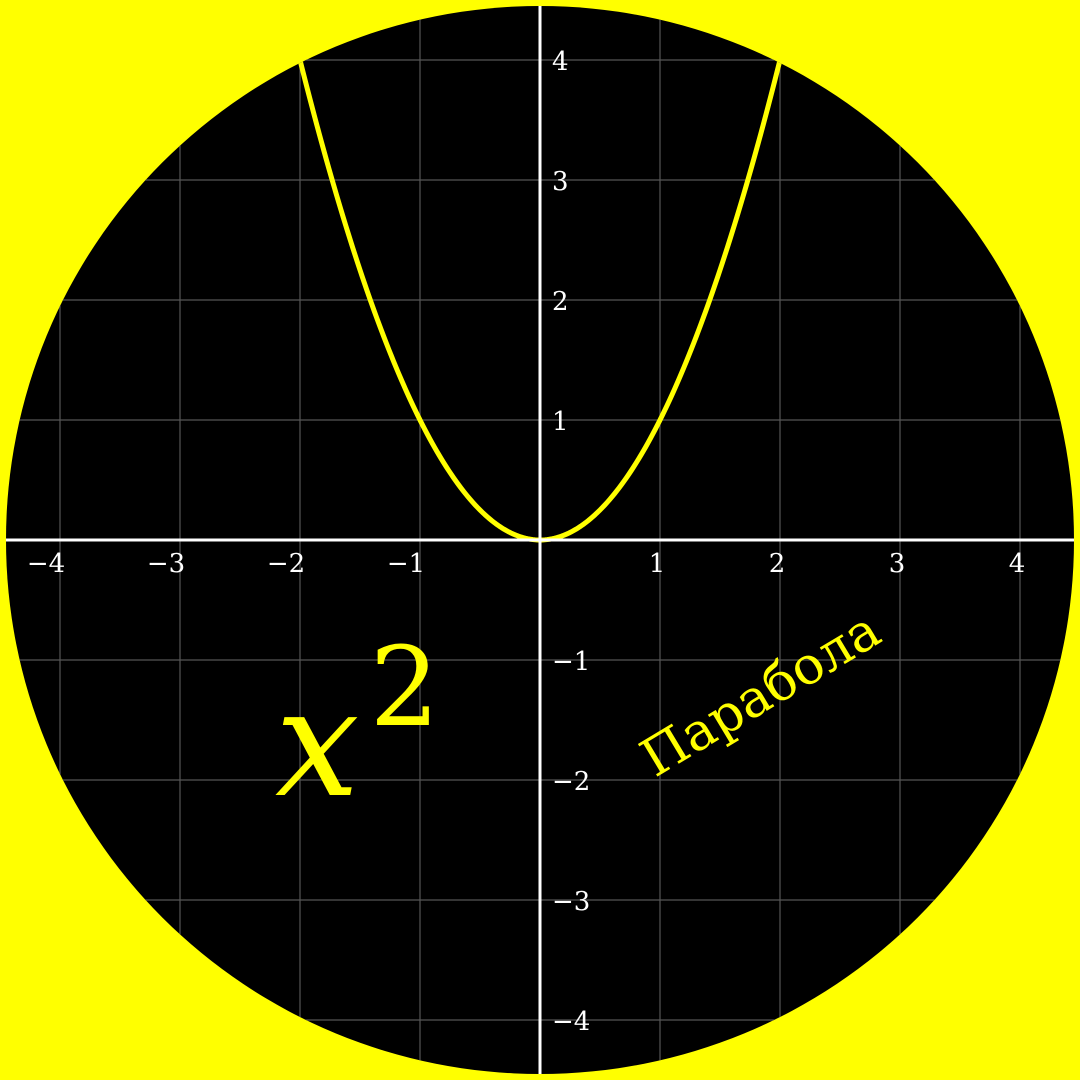 This screenshot has width=1080, height=1080. Describe the element at coordinates (560, 62) in the screenshot. I see `y-tick-label: 4` at that location.